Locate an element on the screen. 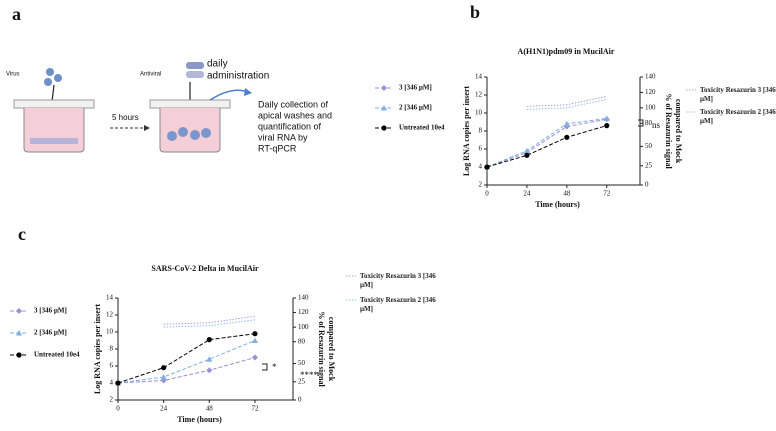 This screenshot has height=431, width=776. y2-tick-label: 25 is located at coordinates (649, 165).